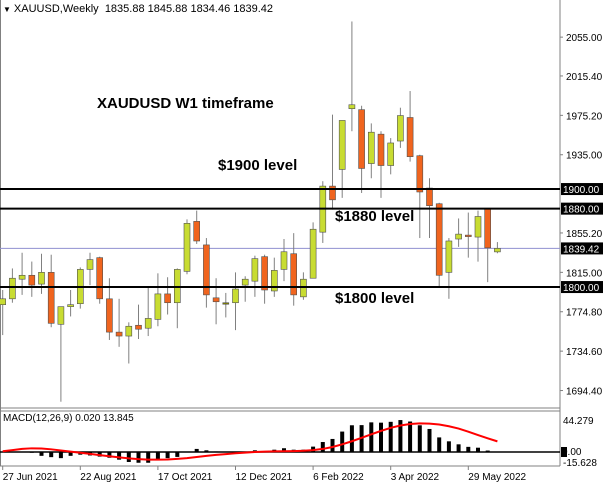 The height and width of the screenshot is (484, 605). I want to click on annotation-1880: $1880 level, so click(375, 216).